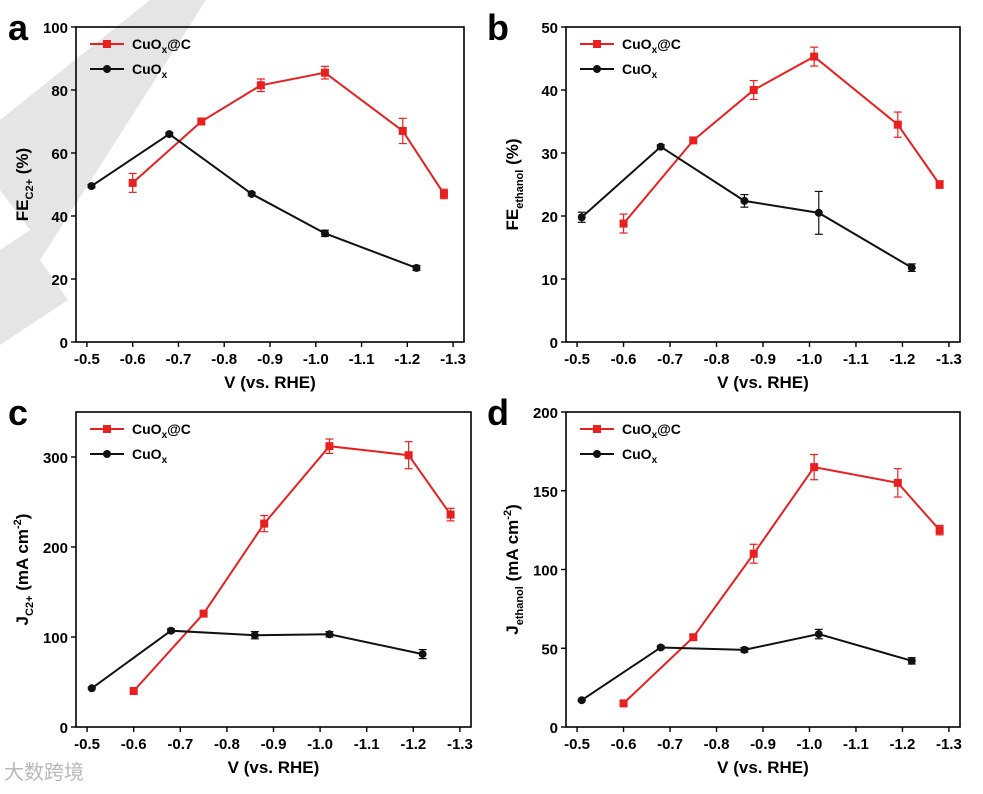 Image resolution: width=983 pixels, height=794 pixels. I want to click on panel-label: d, so click(498, 412).